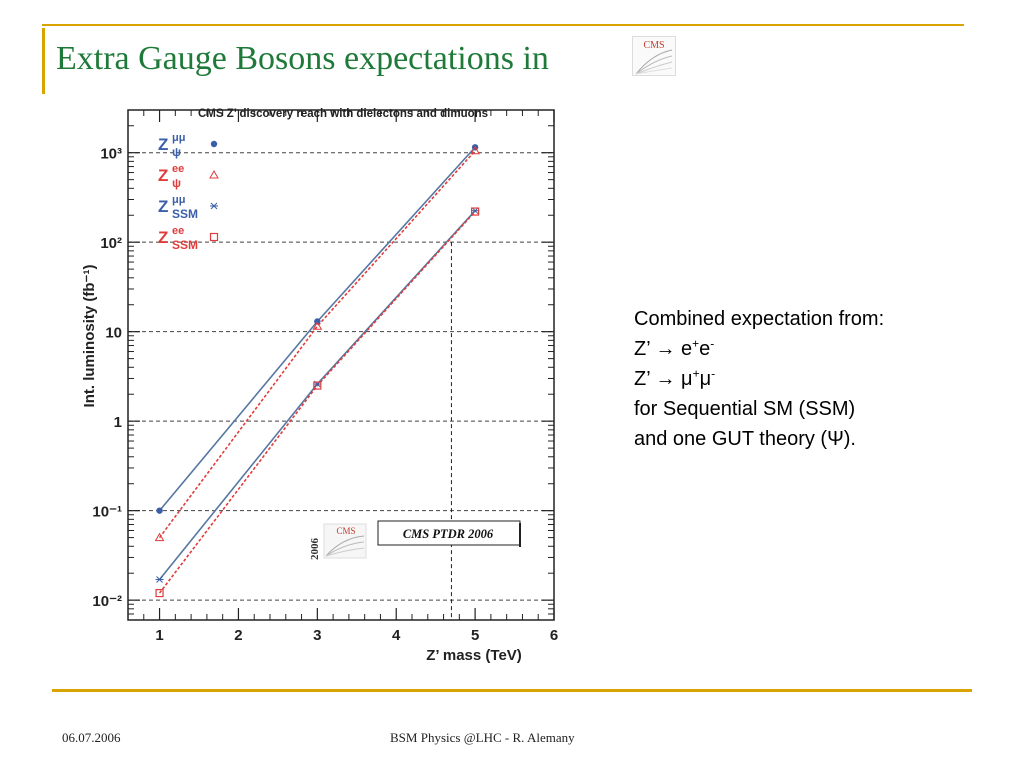  Describe the element at coordinates (317, 635) in the screenshot. I see `x-tick-label: 3` at that location.